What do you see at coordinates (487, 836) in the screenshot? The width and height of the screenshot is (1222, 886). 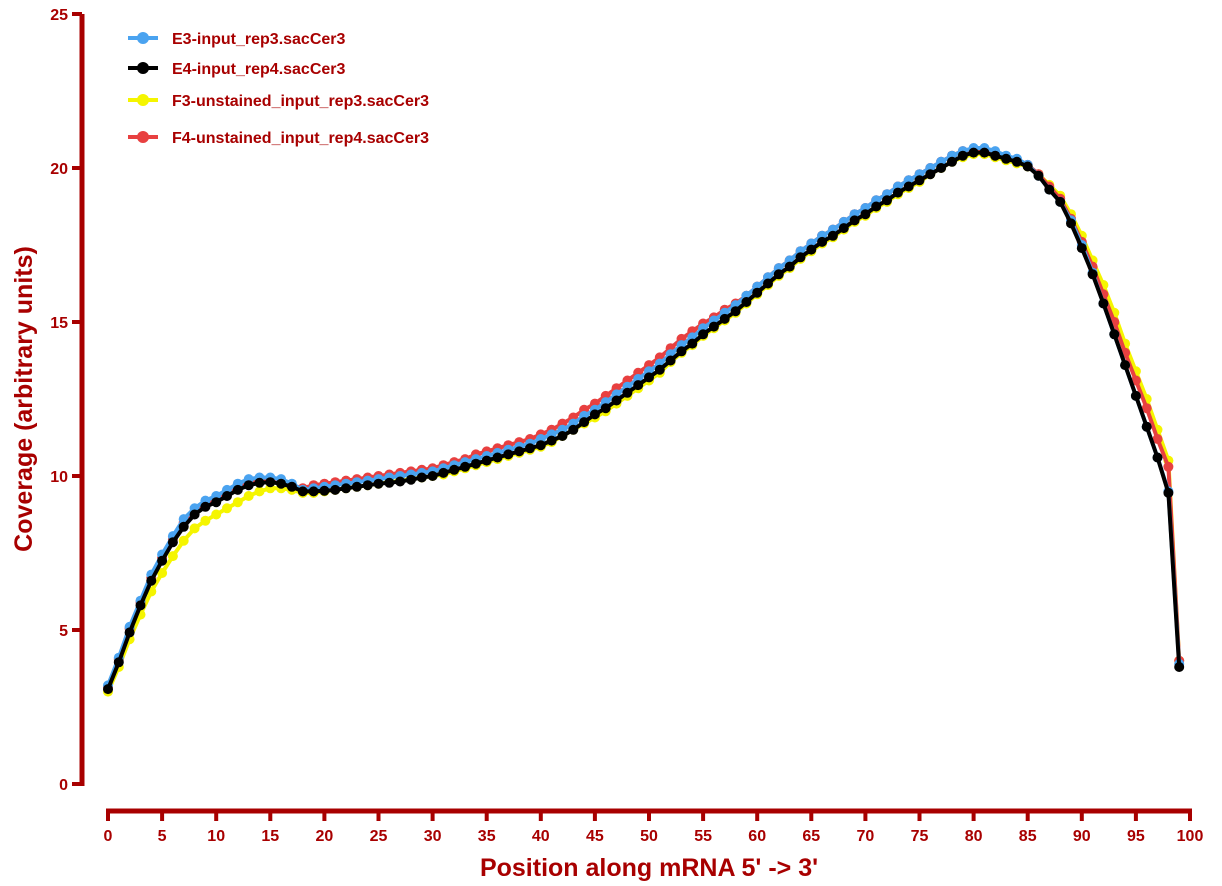 I see `x-tick-label: 35` at bounding box center [487, 836].